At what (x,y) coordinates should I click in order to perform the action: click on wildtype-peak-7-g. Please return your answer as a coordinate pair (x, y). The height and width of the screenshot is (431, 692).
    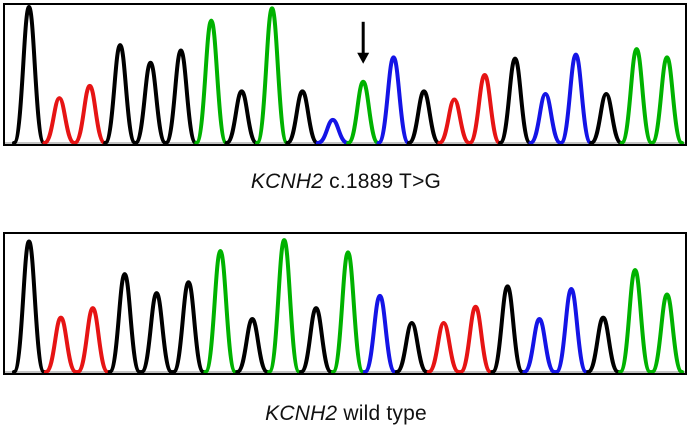
    Looking at the image, I should click on (252, 344).